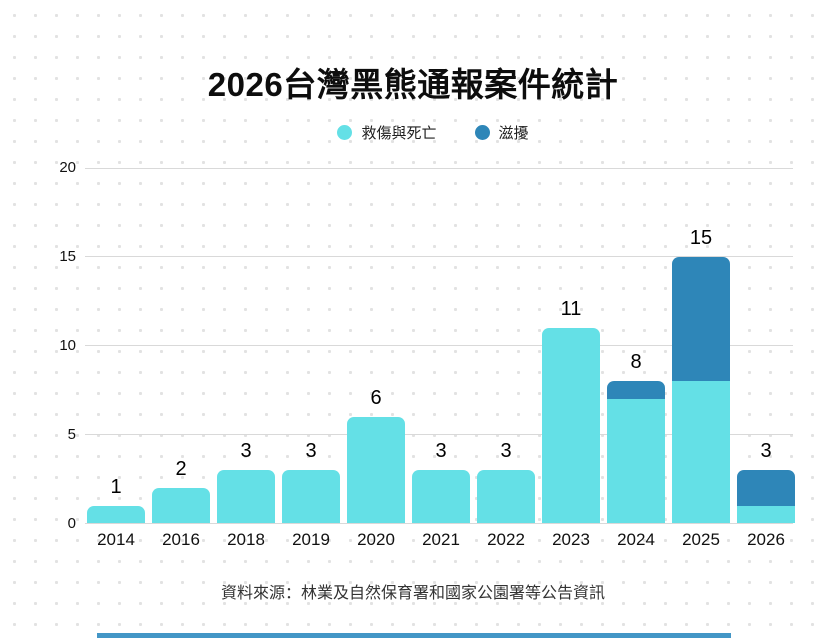  I want to click on bar-2020-segment-rescue-death, so click(376, 470).